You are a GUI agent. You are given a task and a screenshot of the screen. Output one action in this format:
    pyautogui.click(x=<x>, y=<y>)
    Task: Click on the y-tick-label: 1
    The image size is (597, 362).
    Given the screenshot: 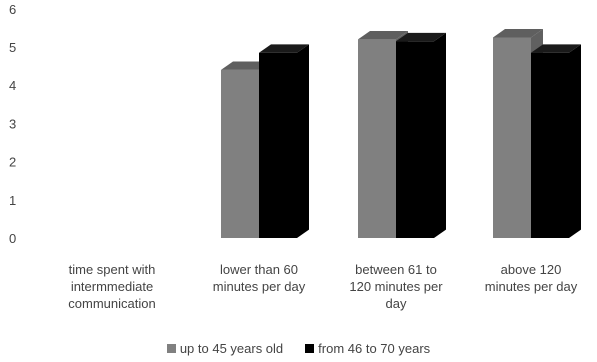 What is the action you would take?
    pyautogui.click(x=12, y=200)
    